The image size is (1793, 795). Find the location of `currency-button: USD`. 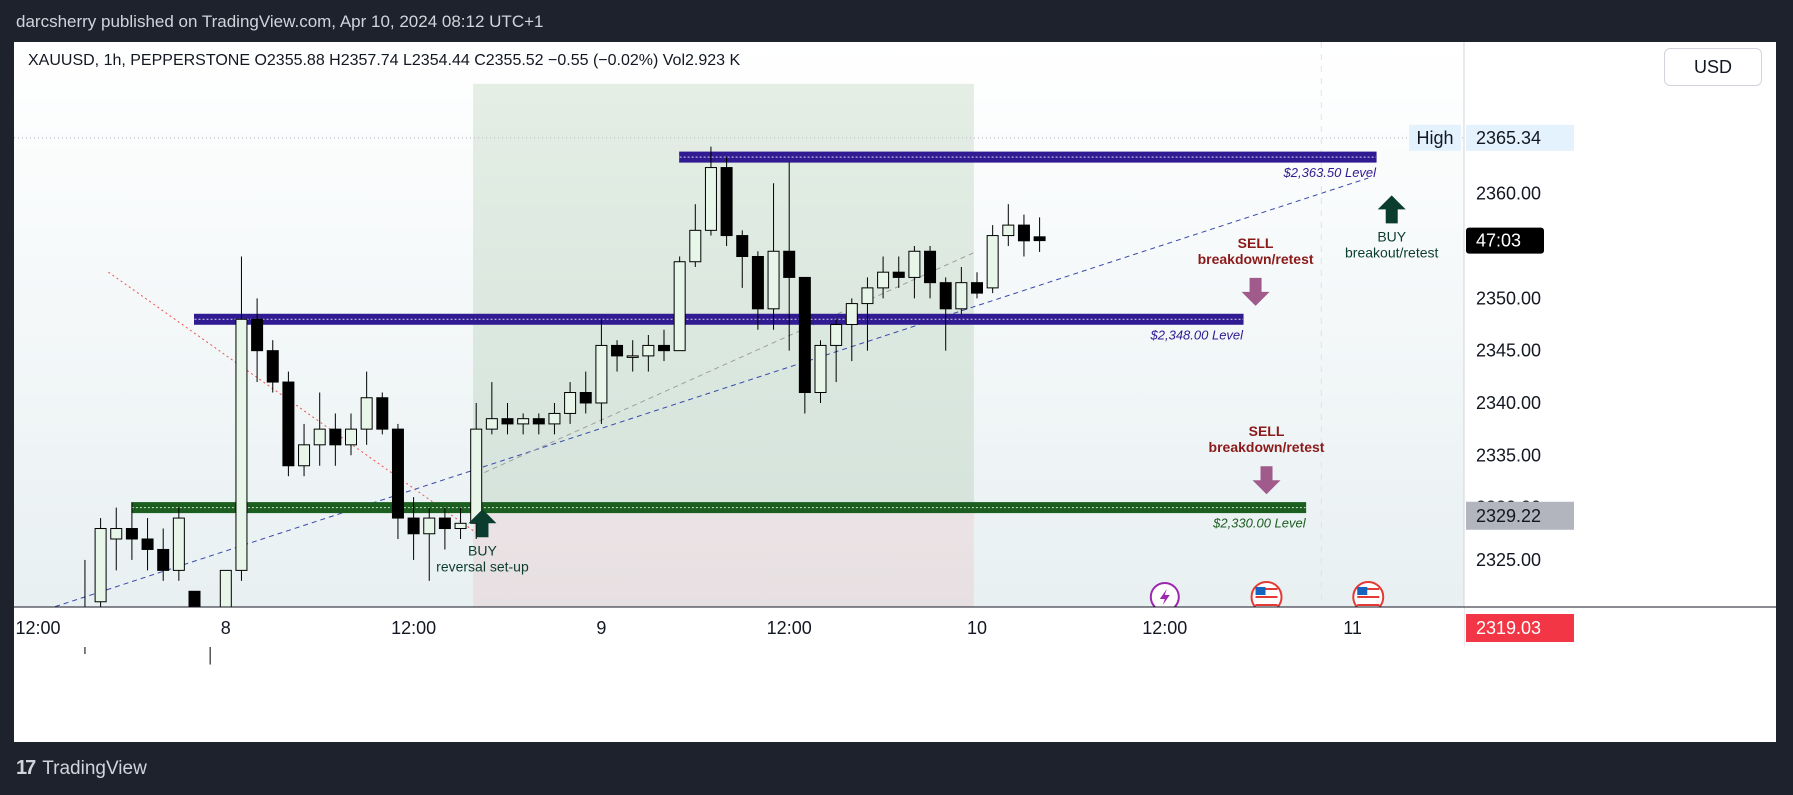

currency-button: USD is located at coordinates (1713, 67).